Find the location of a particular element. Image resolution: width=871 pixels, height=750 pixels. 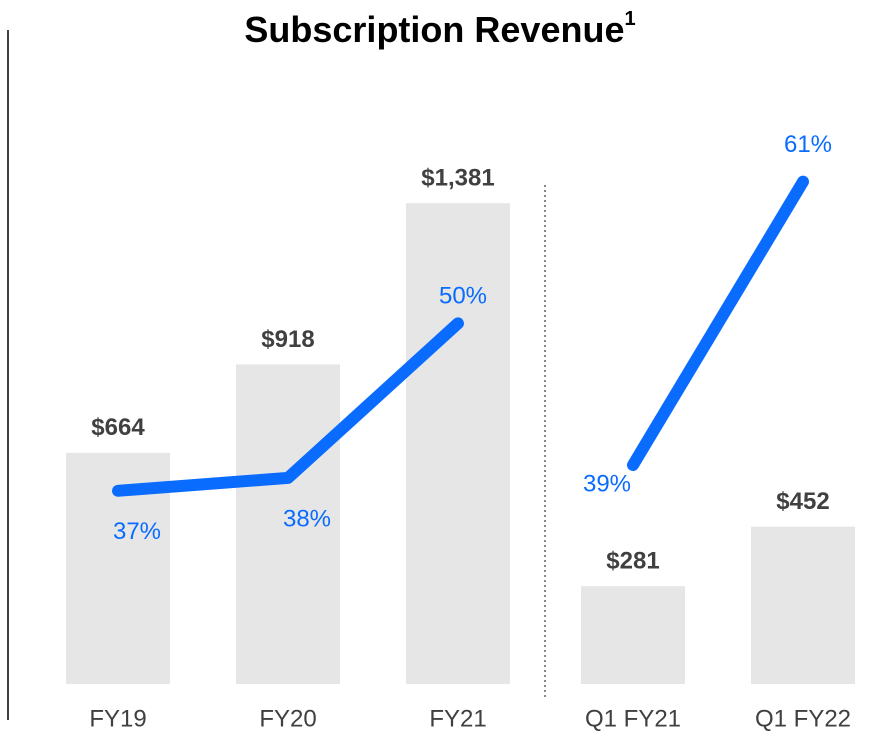

x-tick-label: Q1 FY21 is located at coordinates (633, 718).